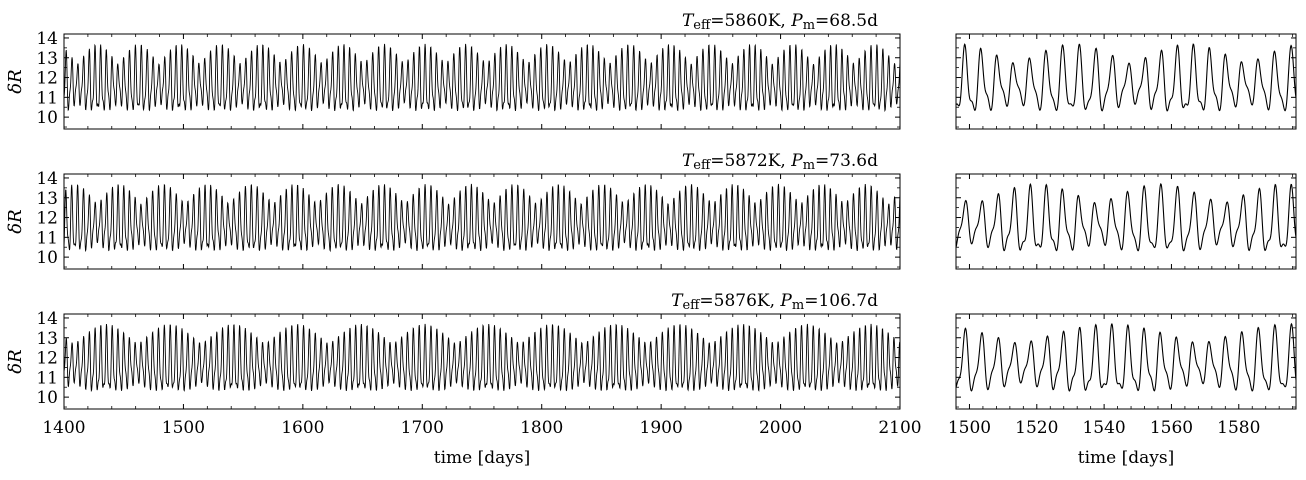 This screenshot has height=480, width=1306. I want to click on zoom-x-tick-label: 1540, so click(1103, 428).